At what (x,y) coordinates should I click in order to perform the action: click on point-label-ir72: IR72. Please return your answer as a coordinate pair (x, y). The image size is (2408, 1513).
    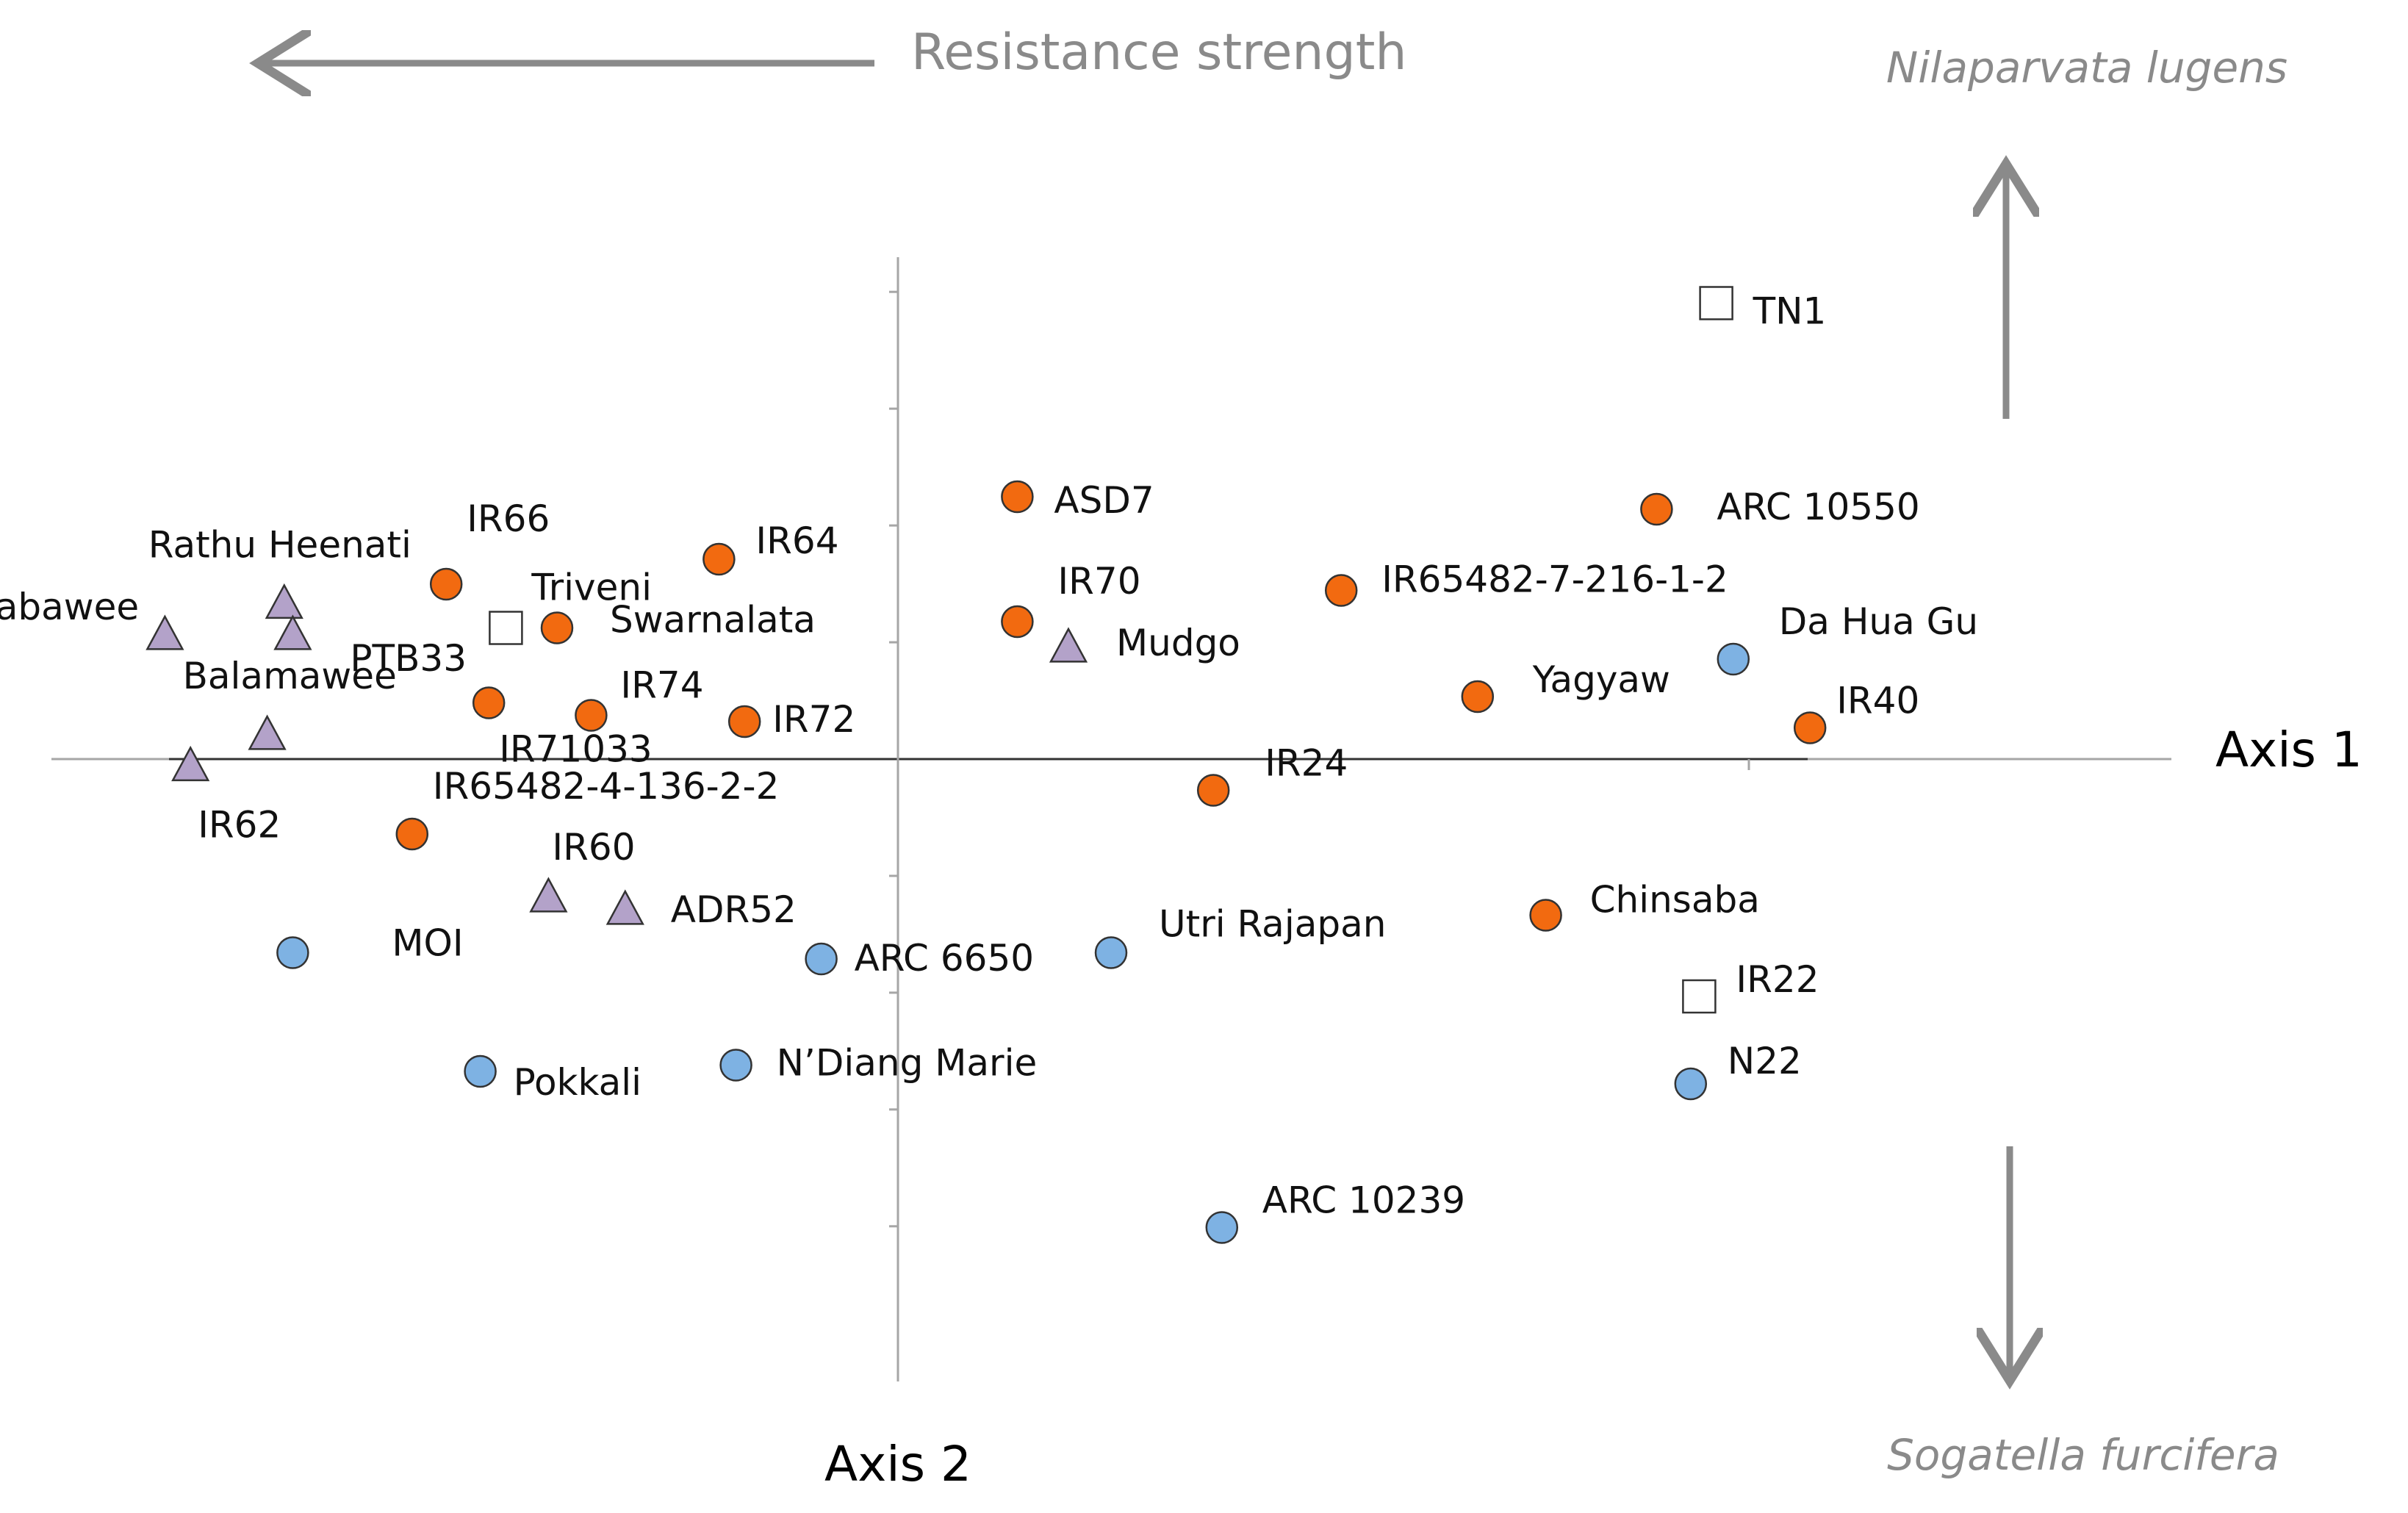
    Looking at the image, I should click on (814, 719).